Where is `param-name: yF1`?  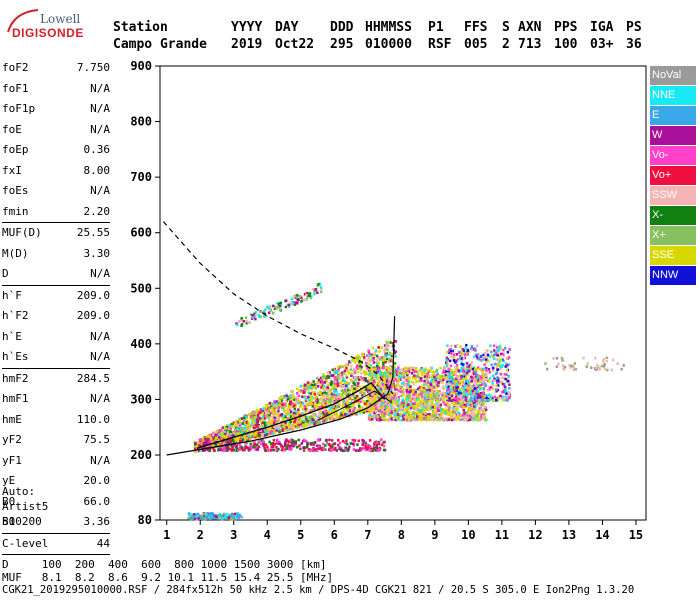
param-name: yF1 is located at coordinates (12, 460).